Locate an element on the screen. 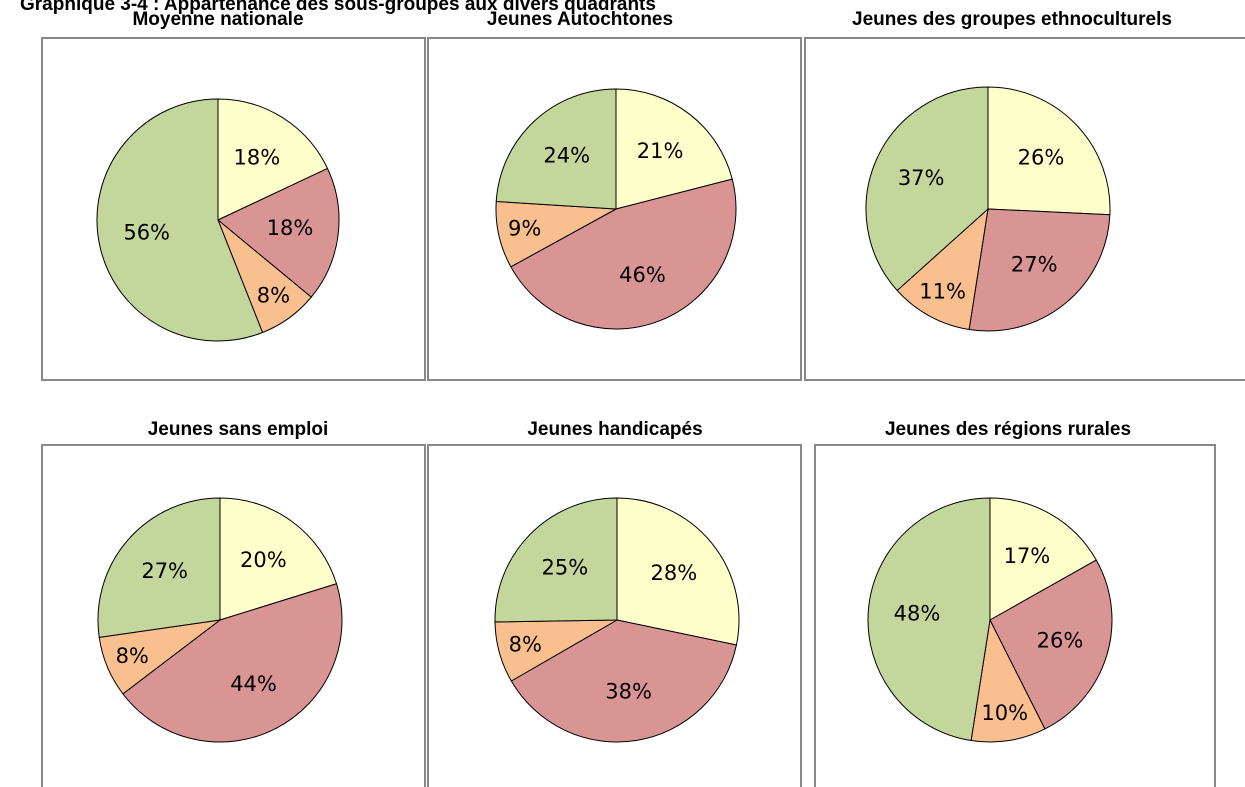 This screenshot has width=1245, height=787. chart-title: Jeunes des régions rurales is located at coordinates (1008, 429).